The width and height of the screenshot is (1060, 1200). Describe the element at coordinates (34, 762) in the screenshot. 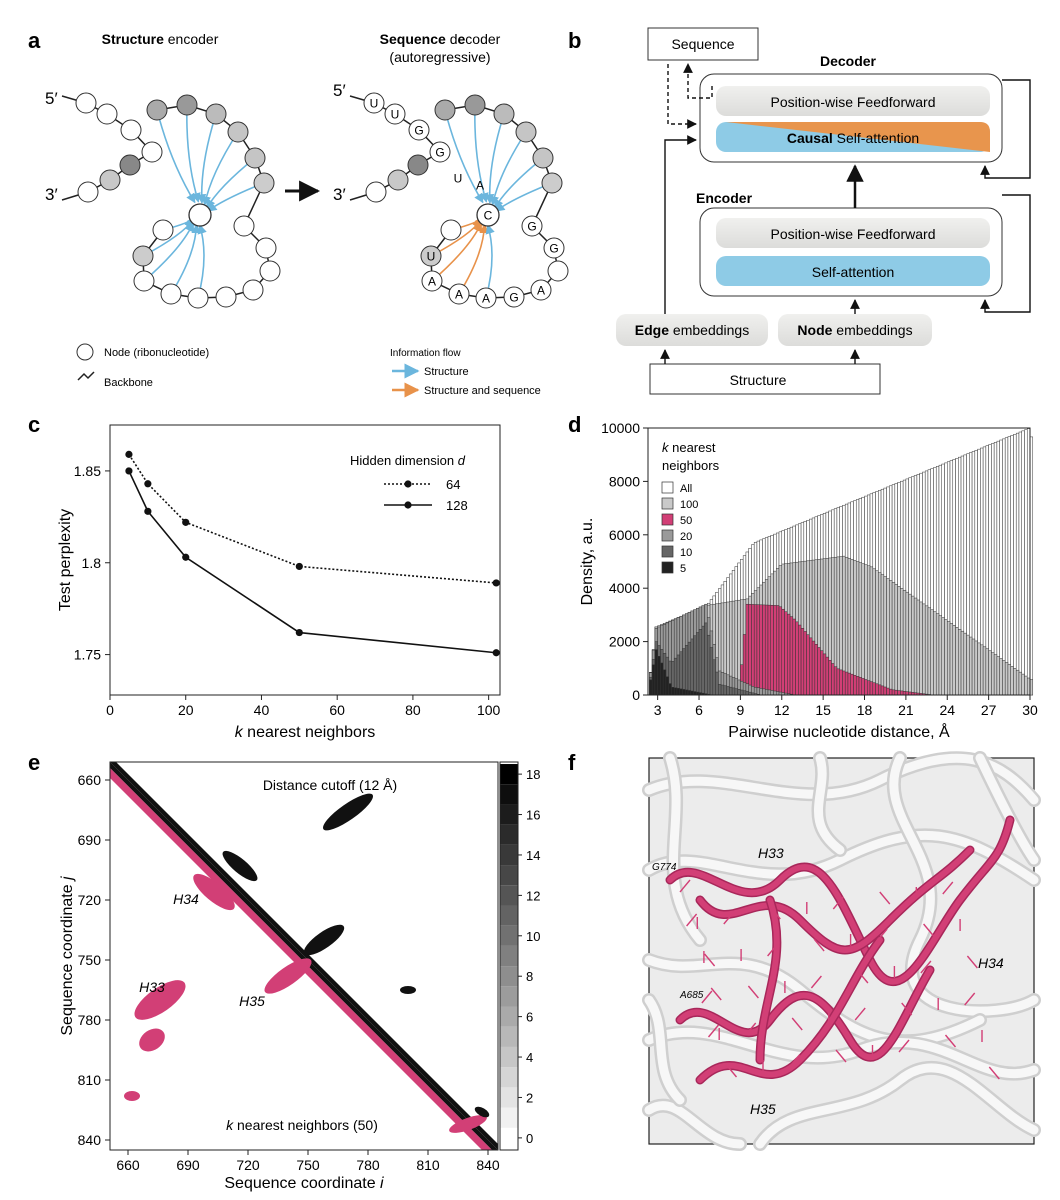

I see `panel-label-e: e` at that location.